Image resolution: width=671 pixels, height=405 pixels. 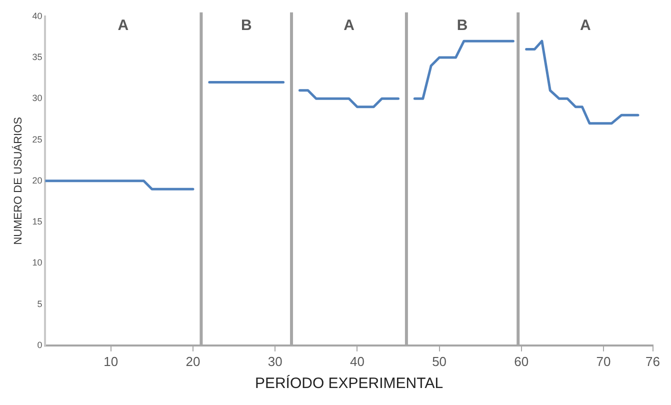 What do you see at coordinates (39, 303) in the screenshot?
I see `y-tick-label: 5` at bounding box center [39, 303].